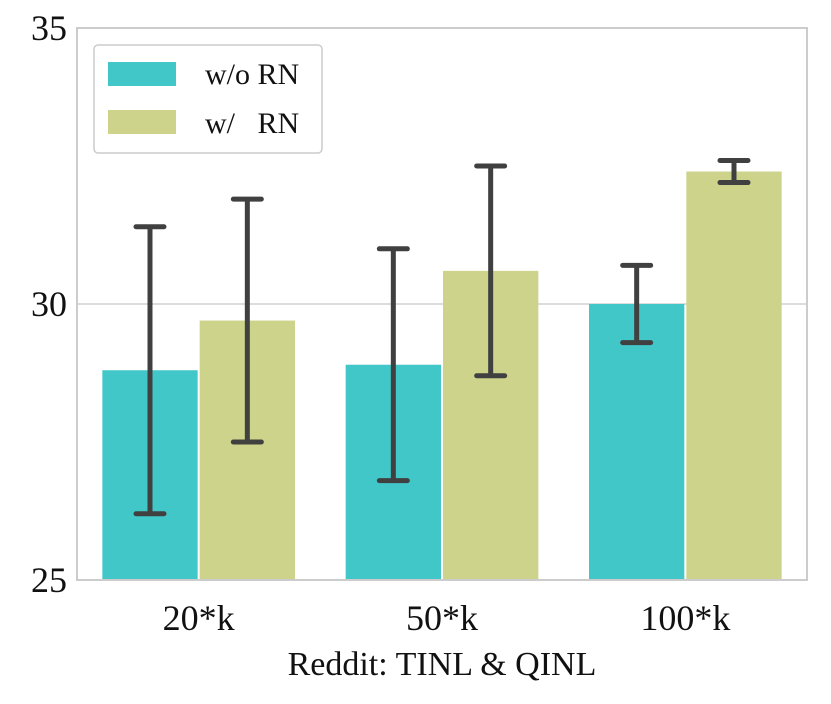 Image resolution: width=831 pixels, height=704 pixels. Describe the element at coordinates (142, 74) in the screenshot. I see `legend-swatch-wo-rn` at that location.